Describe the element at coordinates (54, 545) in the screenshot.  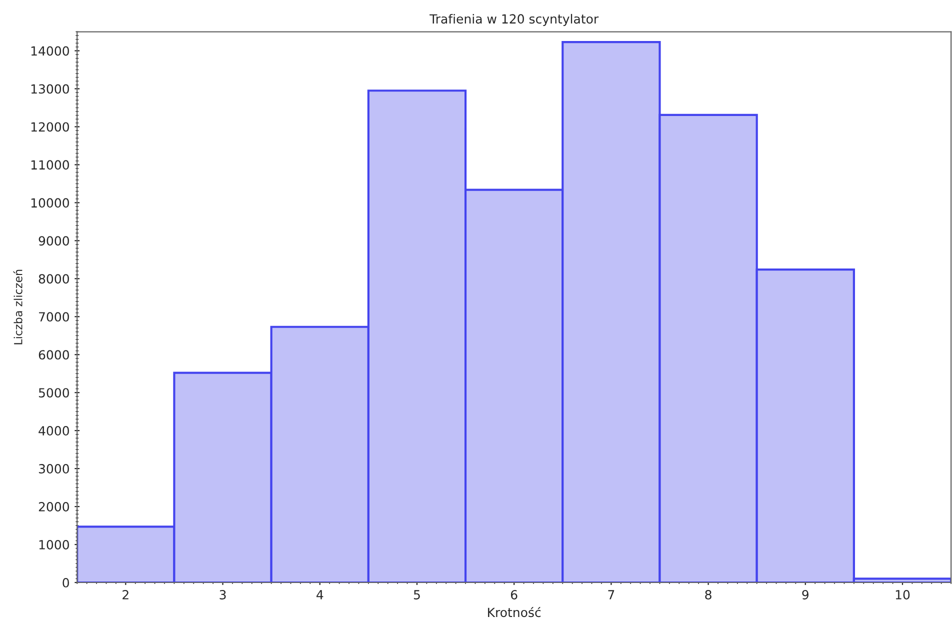
I see `y-tick-label: 1000` at that location.